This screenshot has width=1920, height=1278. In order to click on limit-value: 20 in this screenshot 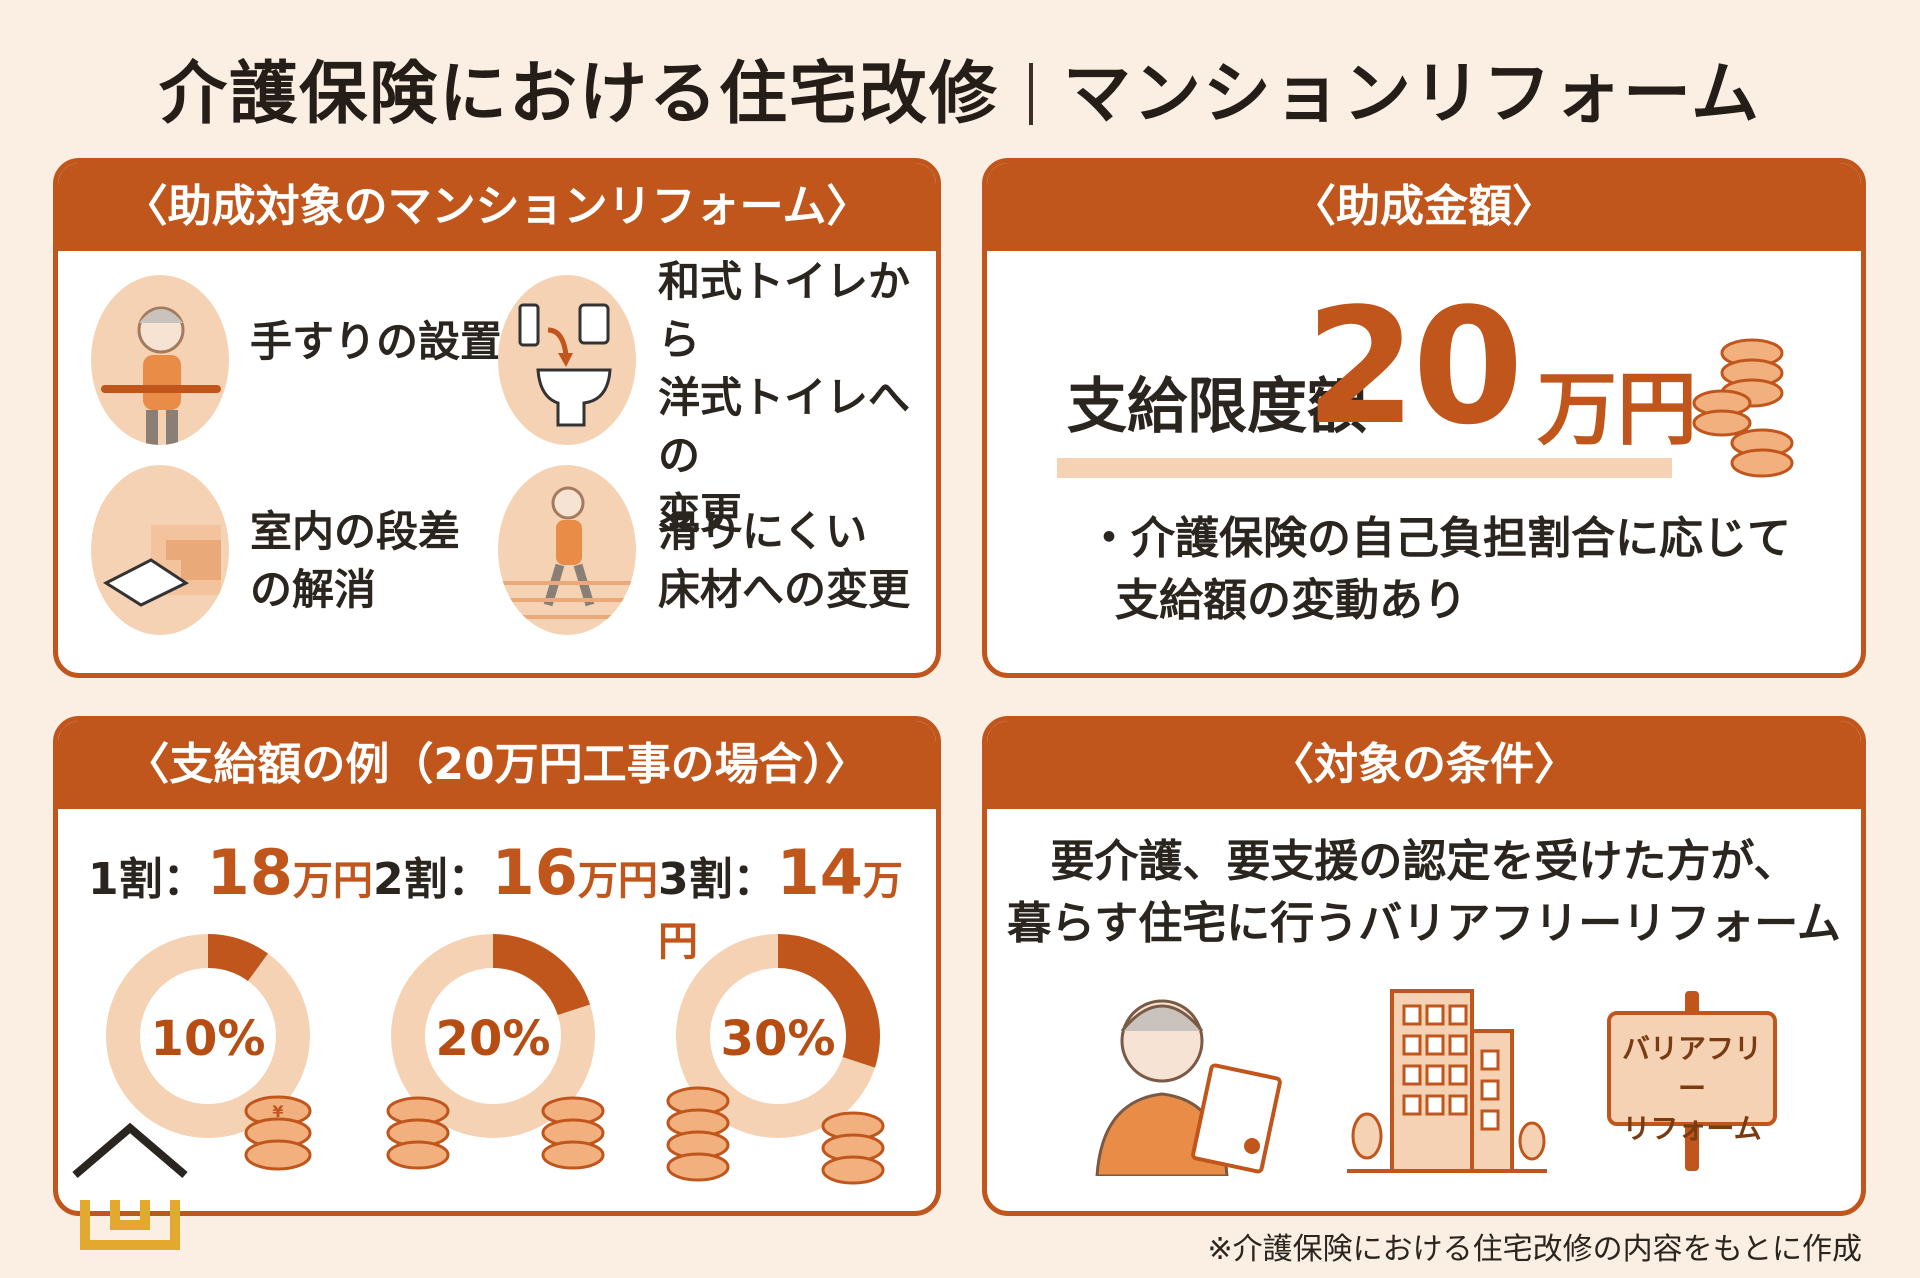, I will do `click(1414, 366)`.